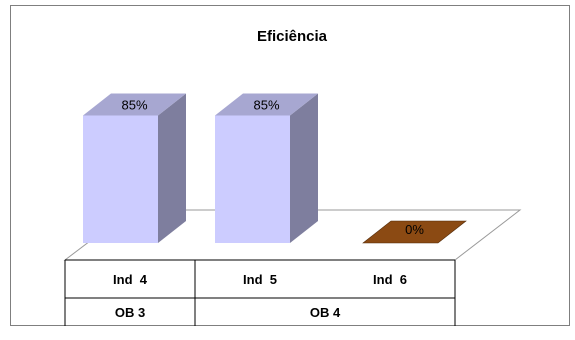 This screenshot has height=340, width=575. Describe the element at coordinates (390, 279) in the screenshot. I see `category-label-ind-6: Ind 6` at that location.